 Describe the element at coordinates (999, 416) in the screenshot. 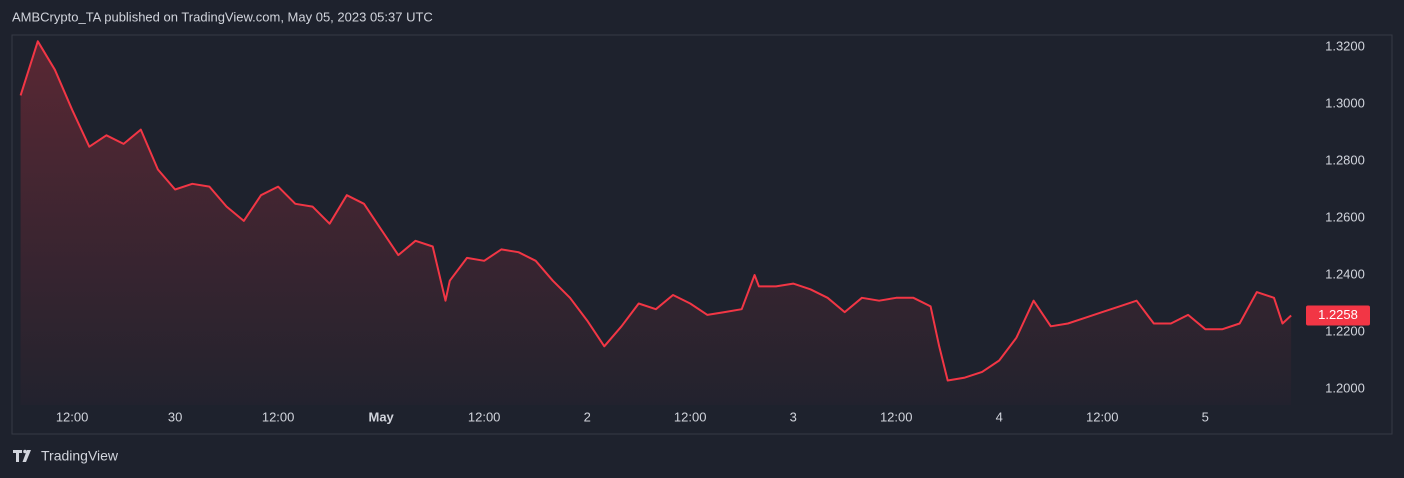

I see `x-tick-label: 4` at that location.